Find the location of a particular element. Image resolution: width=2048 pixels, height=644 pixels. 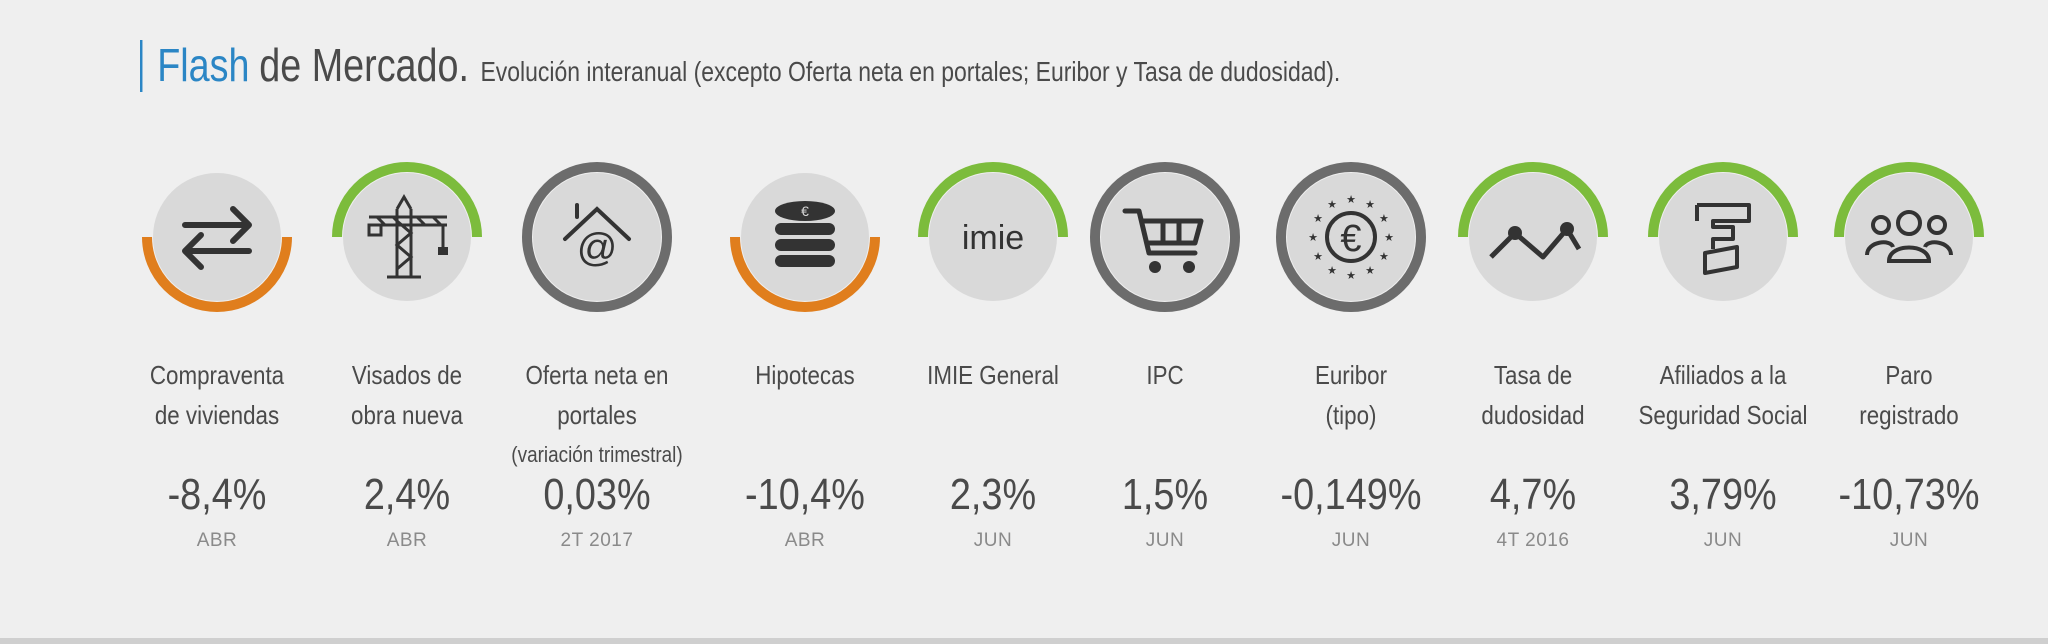

indicator-label-line2: obra nueva is located at coordinates (407, 415).